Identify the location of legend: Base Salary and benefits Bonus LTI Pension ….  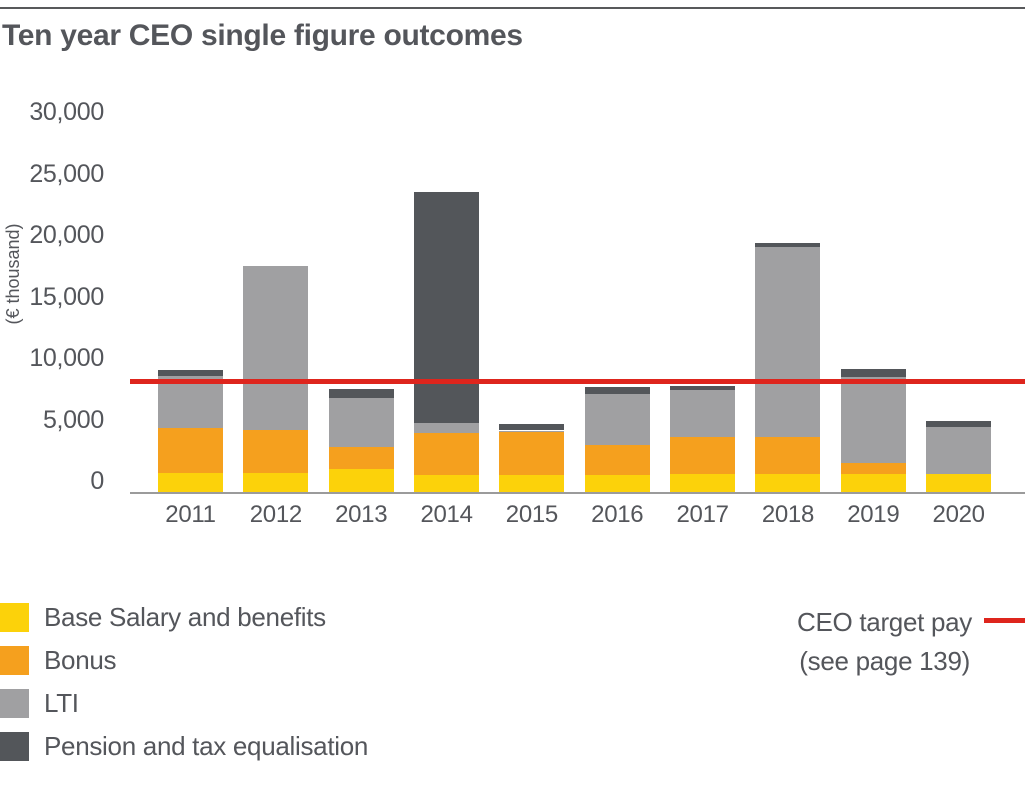
(184, 688).